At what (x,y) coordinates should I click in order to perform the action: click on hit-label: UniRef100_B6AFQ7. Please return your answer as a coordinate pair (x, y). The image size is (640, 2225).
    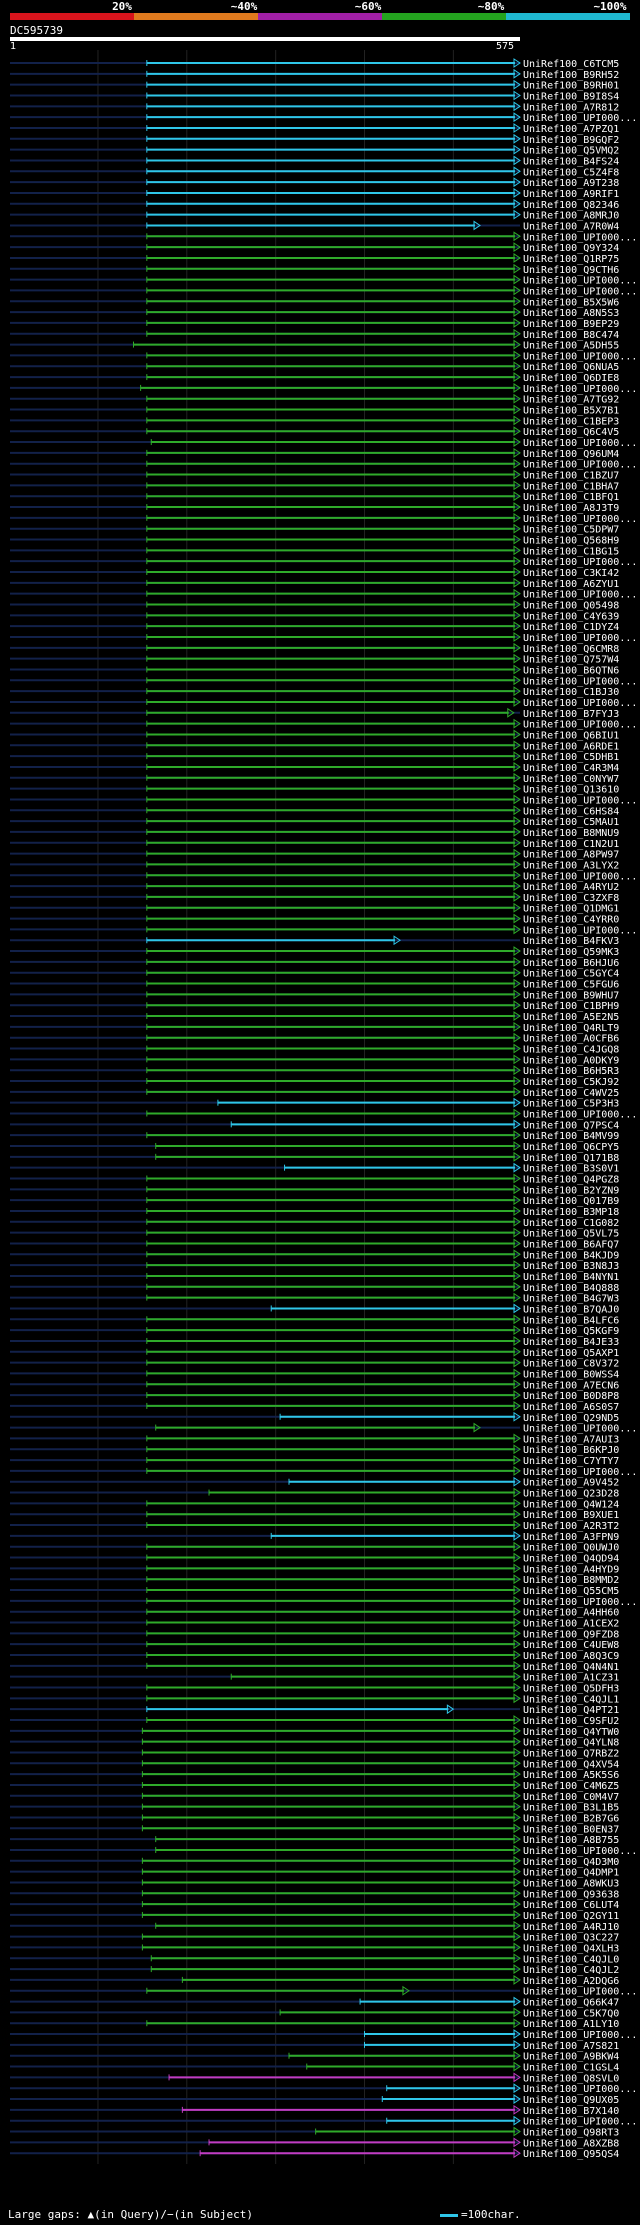
    Looking at the image, I should click on (571, 1244).